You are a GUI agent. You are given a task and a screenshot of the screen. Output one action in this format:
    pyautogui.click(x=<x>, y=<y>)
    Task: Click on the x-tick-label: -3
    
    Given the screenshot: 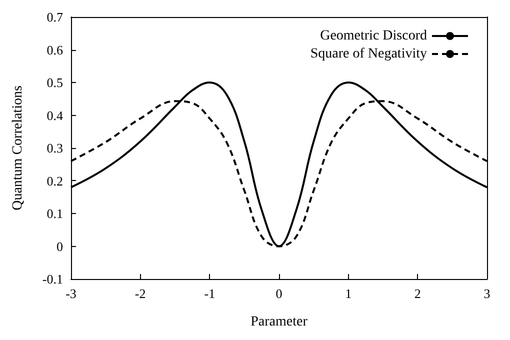 What is the action you would take?
    pyautogui.click(x=71, y=293)
    